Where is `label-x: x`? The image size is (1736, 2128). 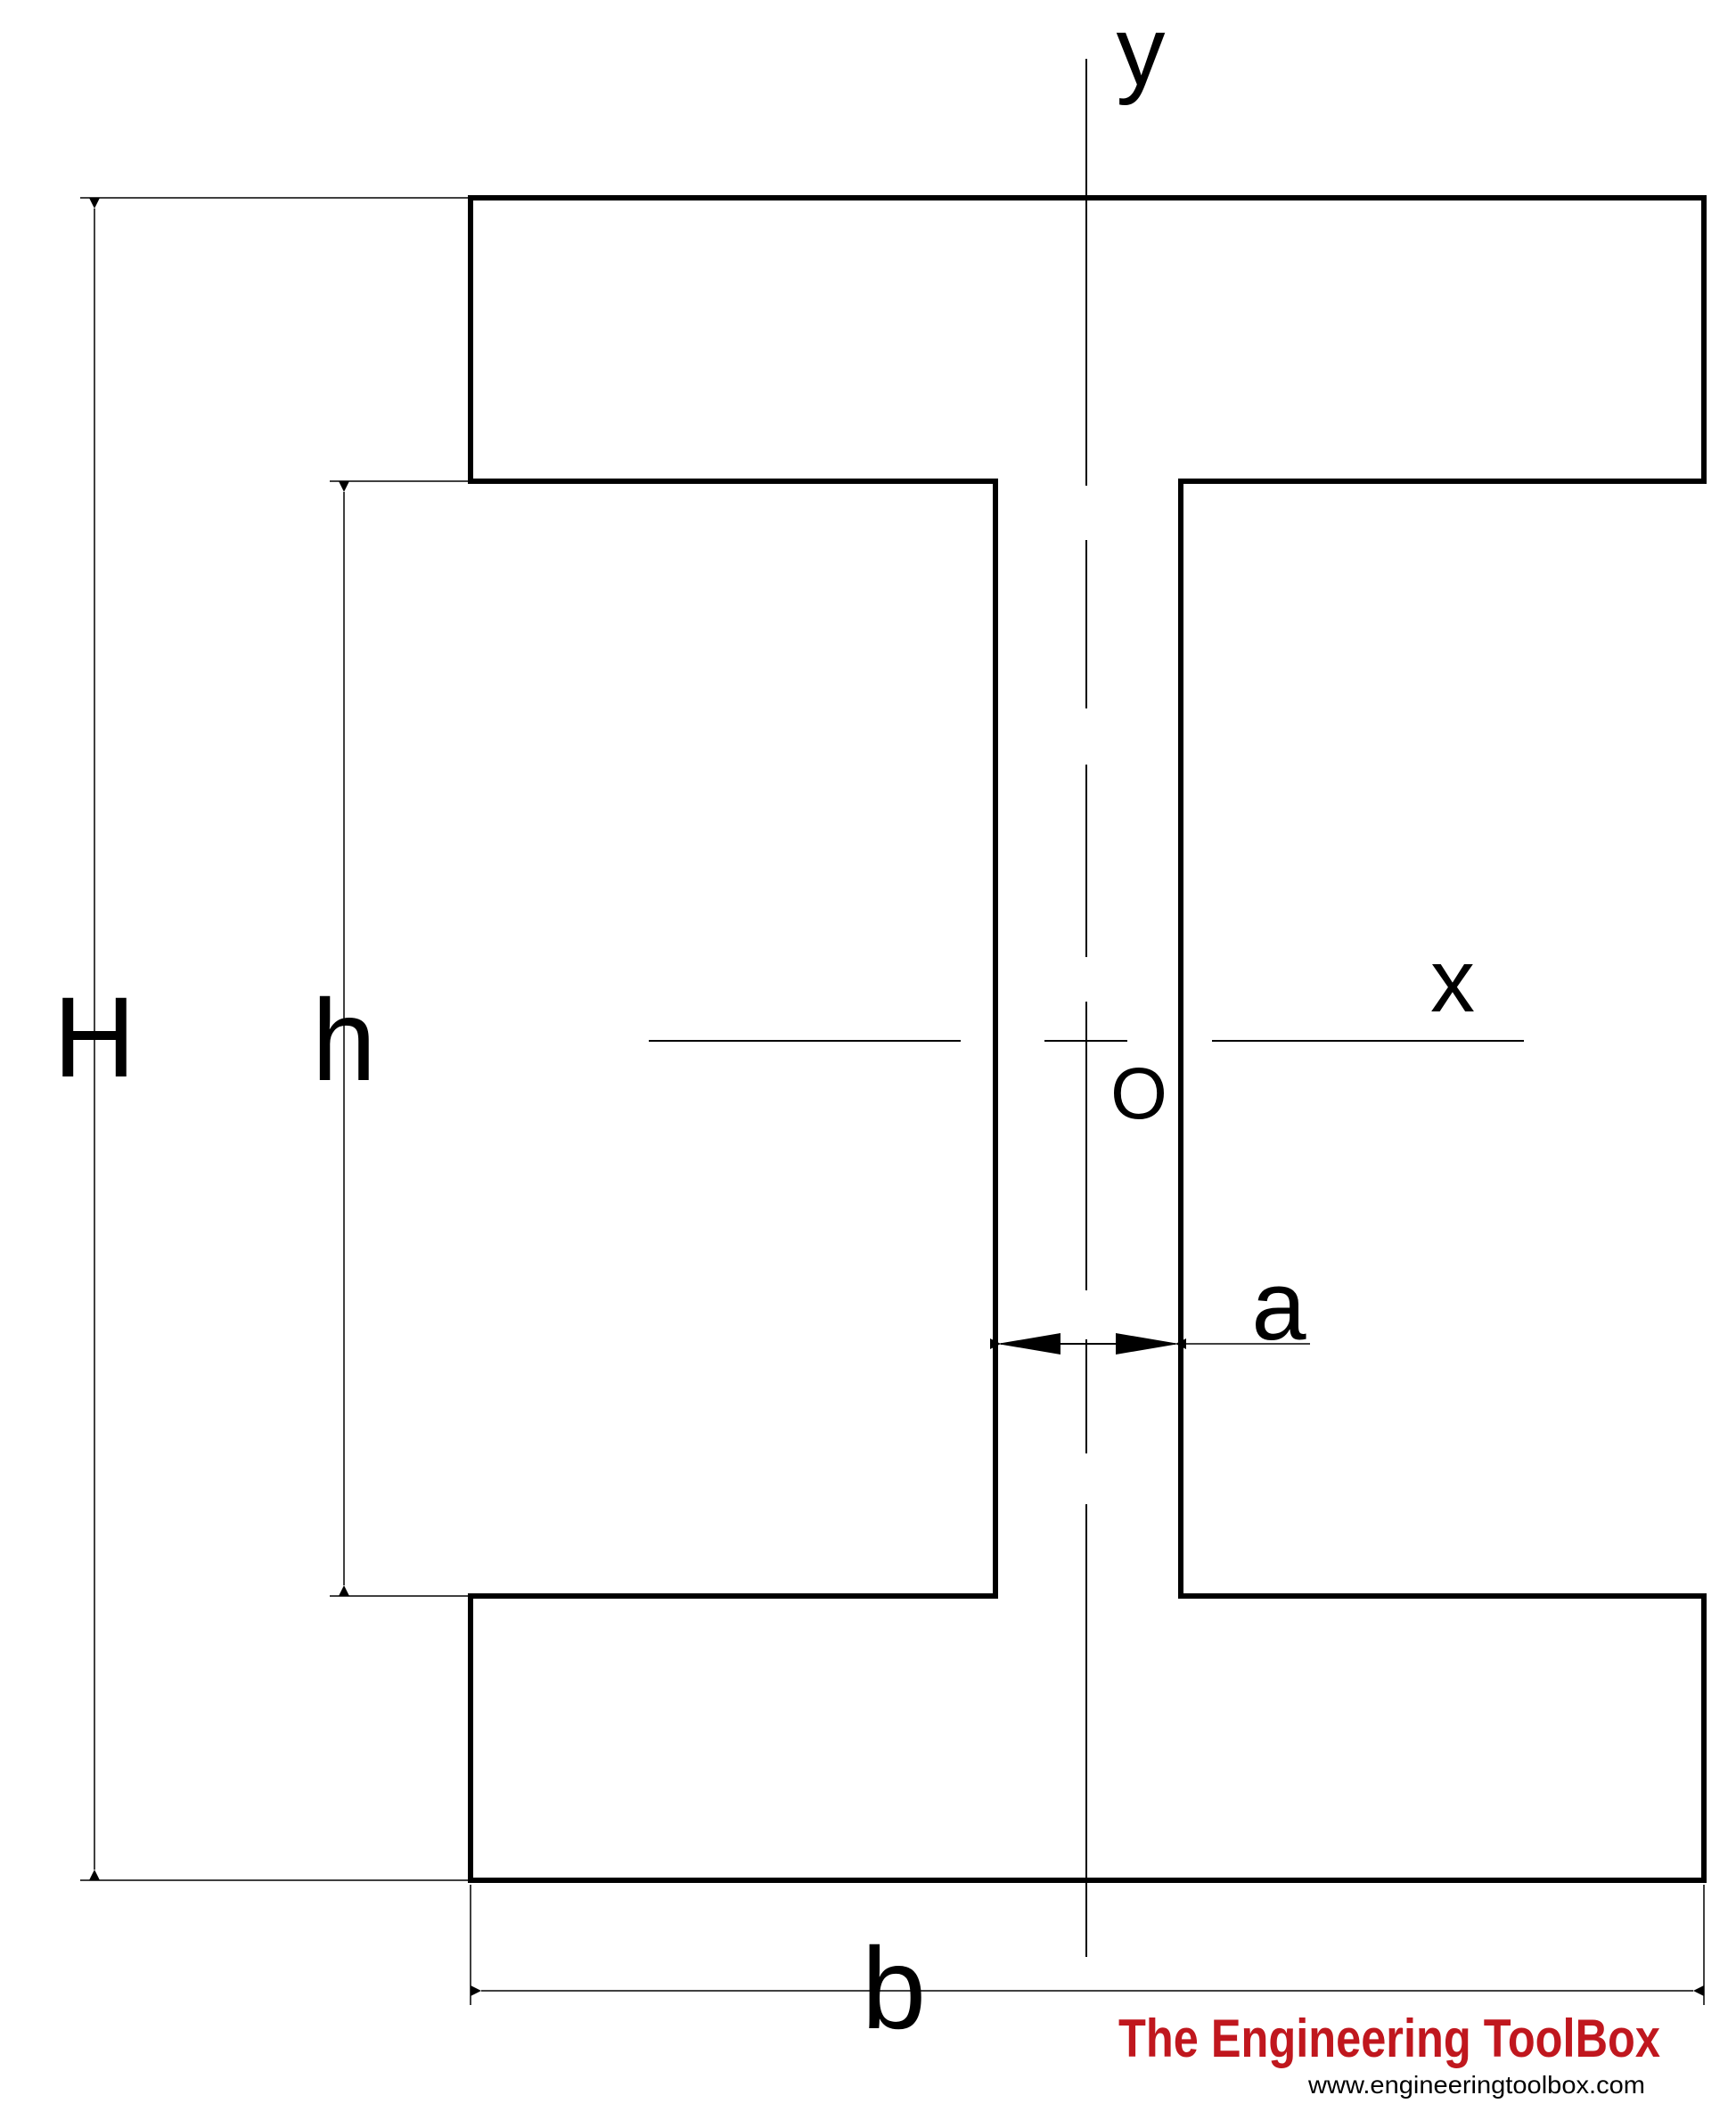 label-x: x is located at coordinates (1452, 981).